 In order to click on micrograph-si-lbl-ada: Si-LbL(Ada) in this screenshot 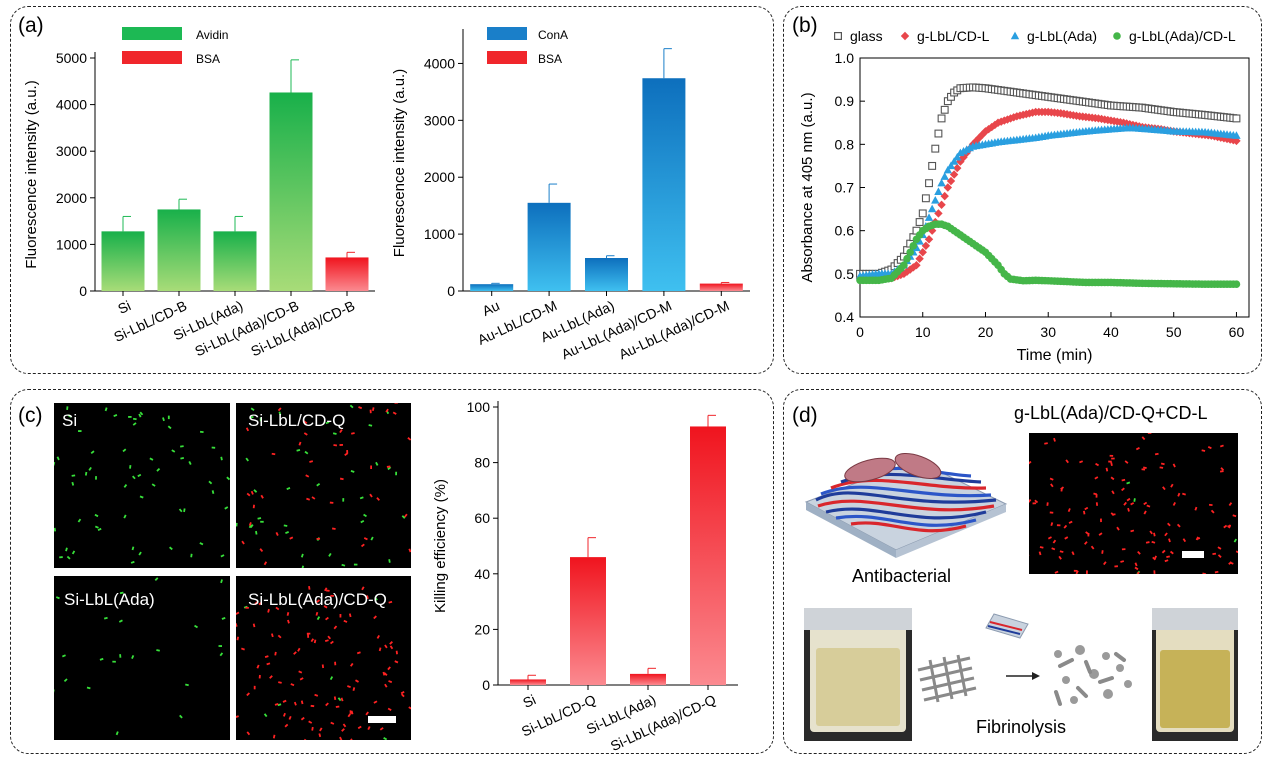, I will do `click(142, 658)`.